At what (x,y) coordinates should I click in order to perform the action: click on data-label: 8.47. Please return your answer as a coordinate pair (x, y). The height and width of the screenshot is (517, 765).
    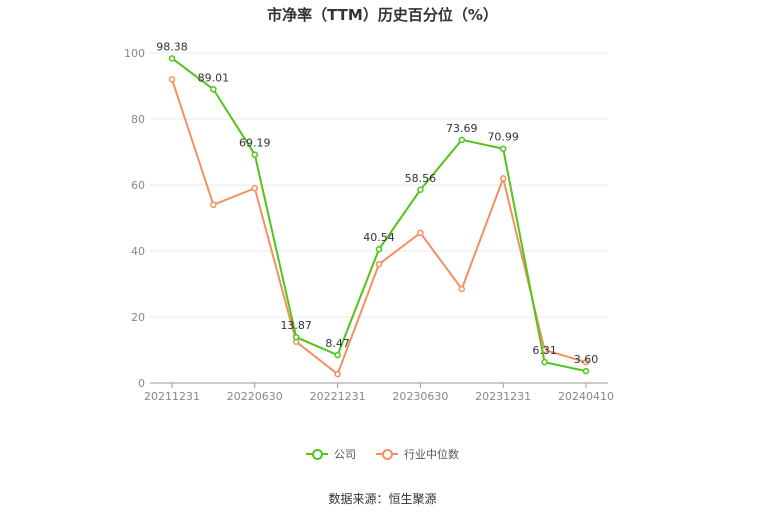
    Looking at the image, I should click on (337, 343).